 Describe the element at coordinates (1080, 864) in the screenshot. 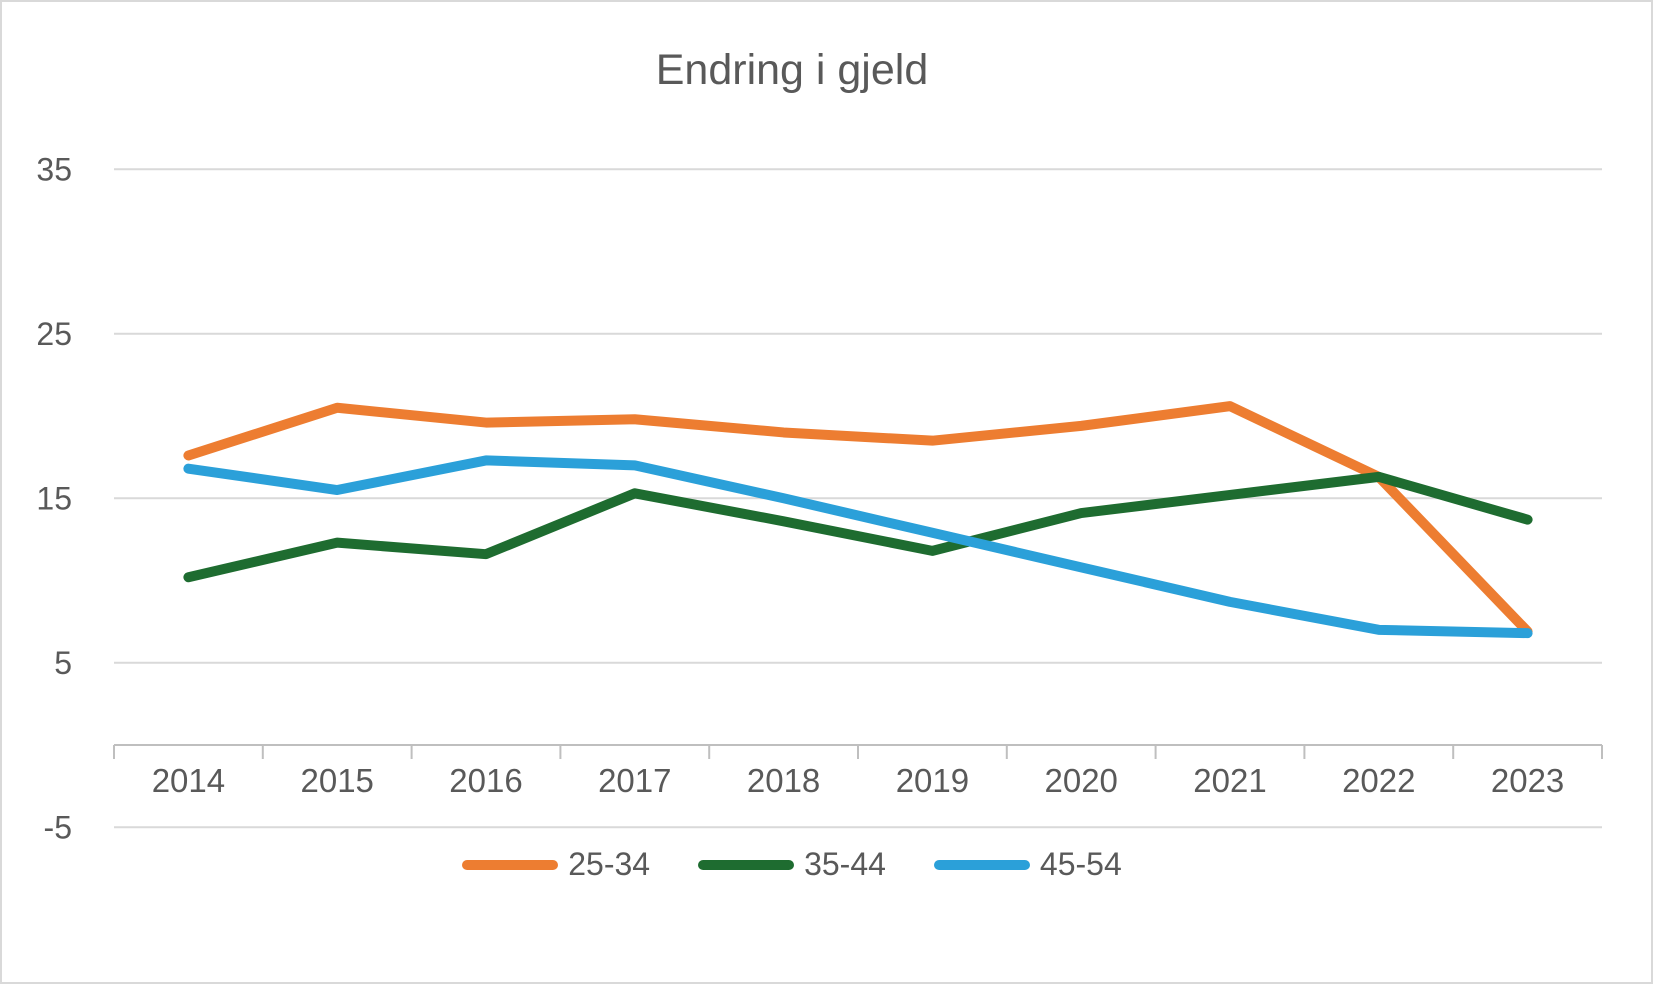

I see `legend-label-45-54: 45-54` at that location.